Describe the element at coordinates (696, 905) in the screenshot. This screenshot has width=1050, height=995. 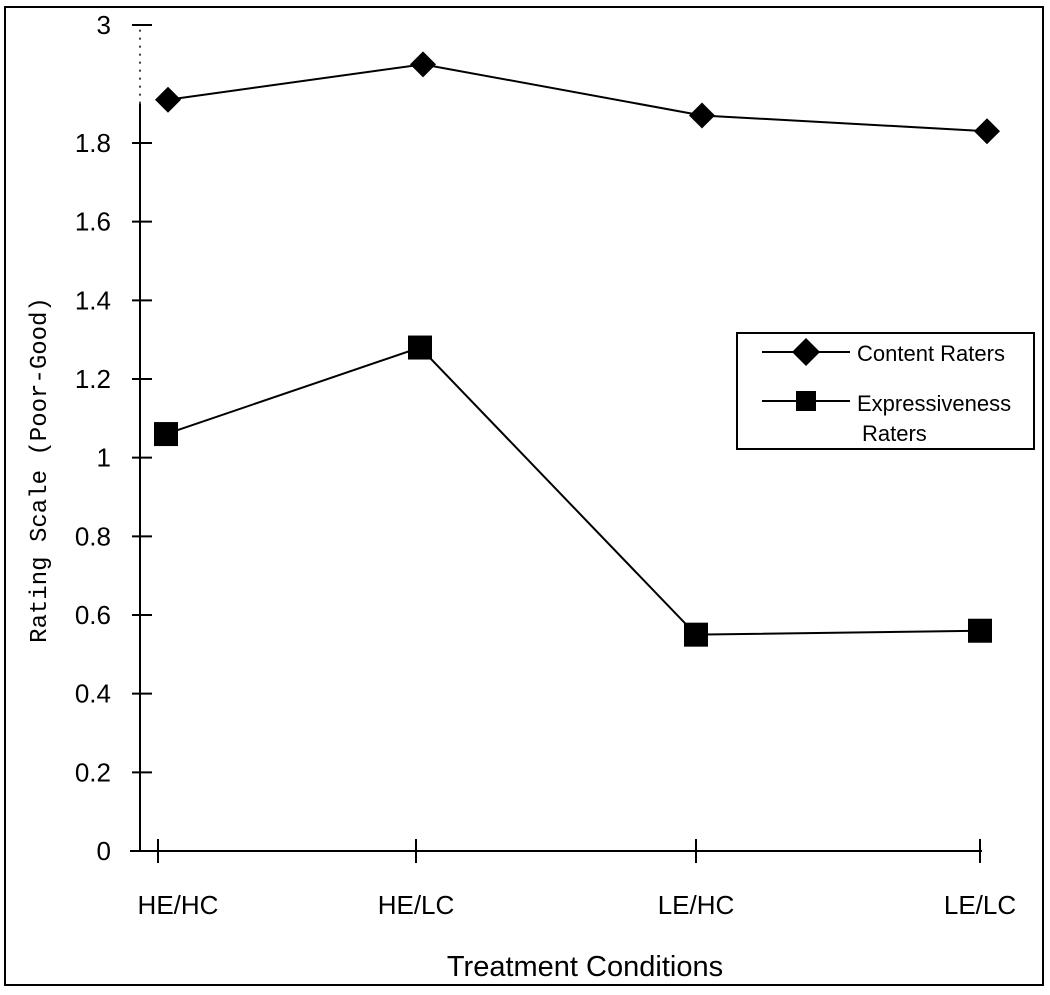
I see `x-tick-label: LE/HC` at that location.